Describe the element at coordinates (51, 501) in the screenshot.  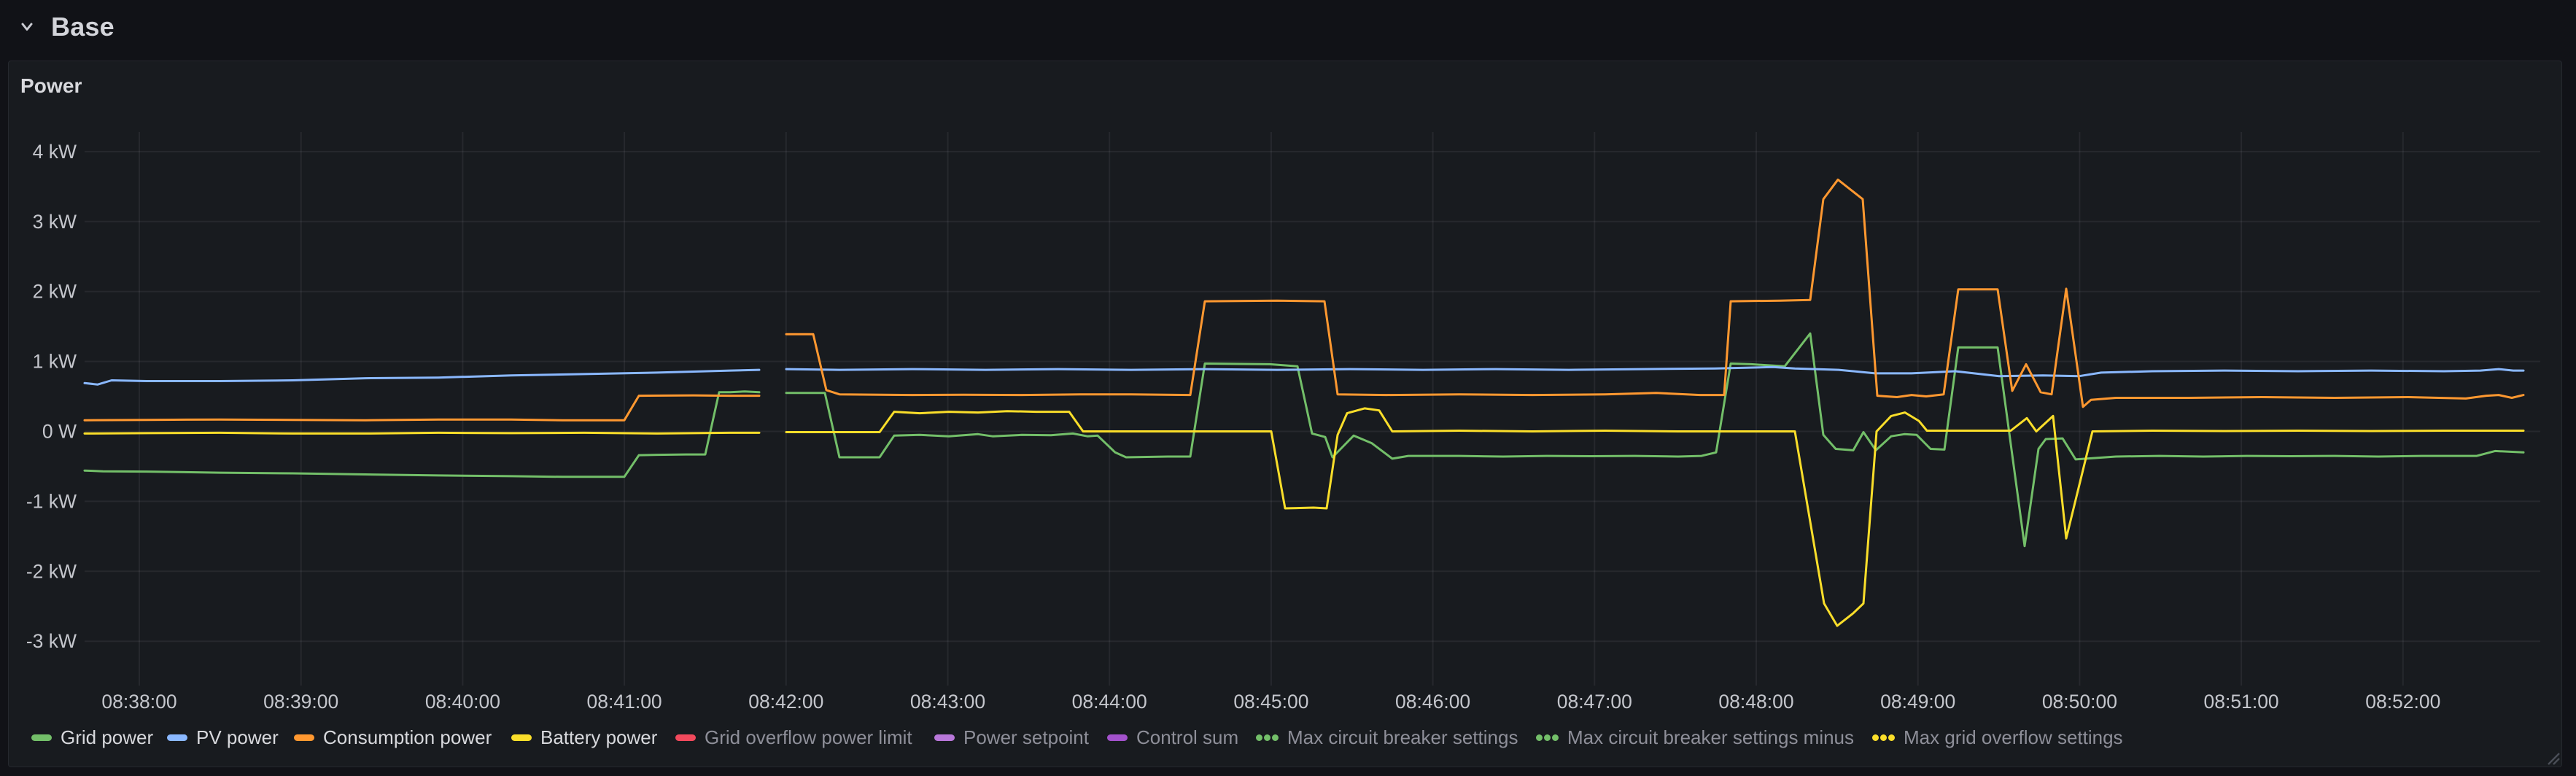
I see `svg-text: -1 kW` at that location.